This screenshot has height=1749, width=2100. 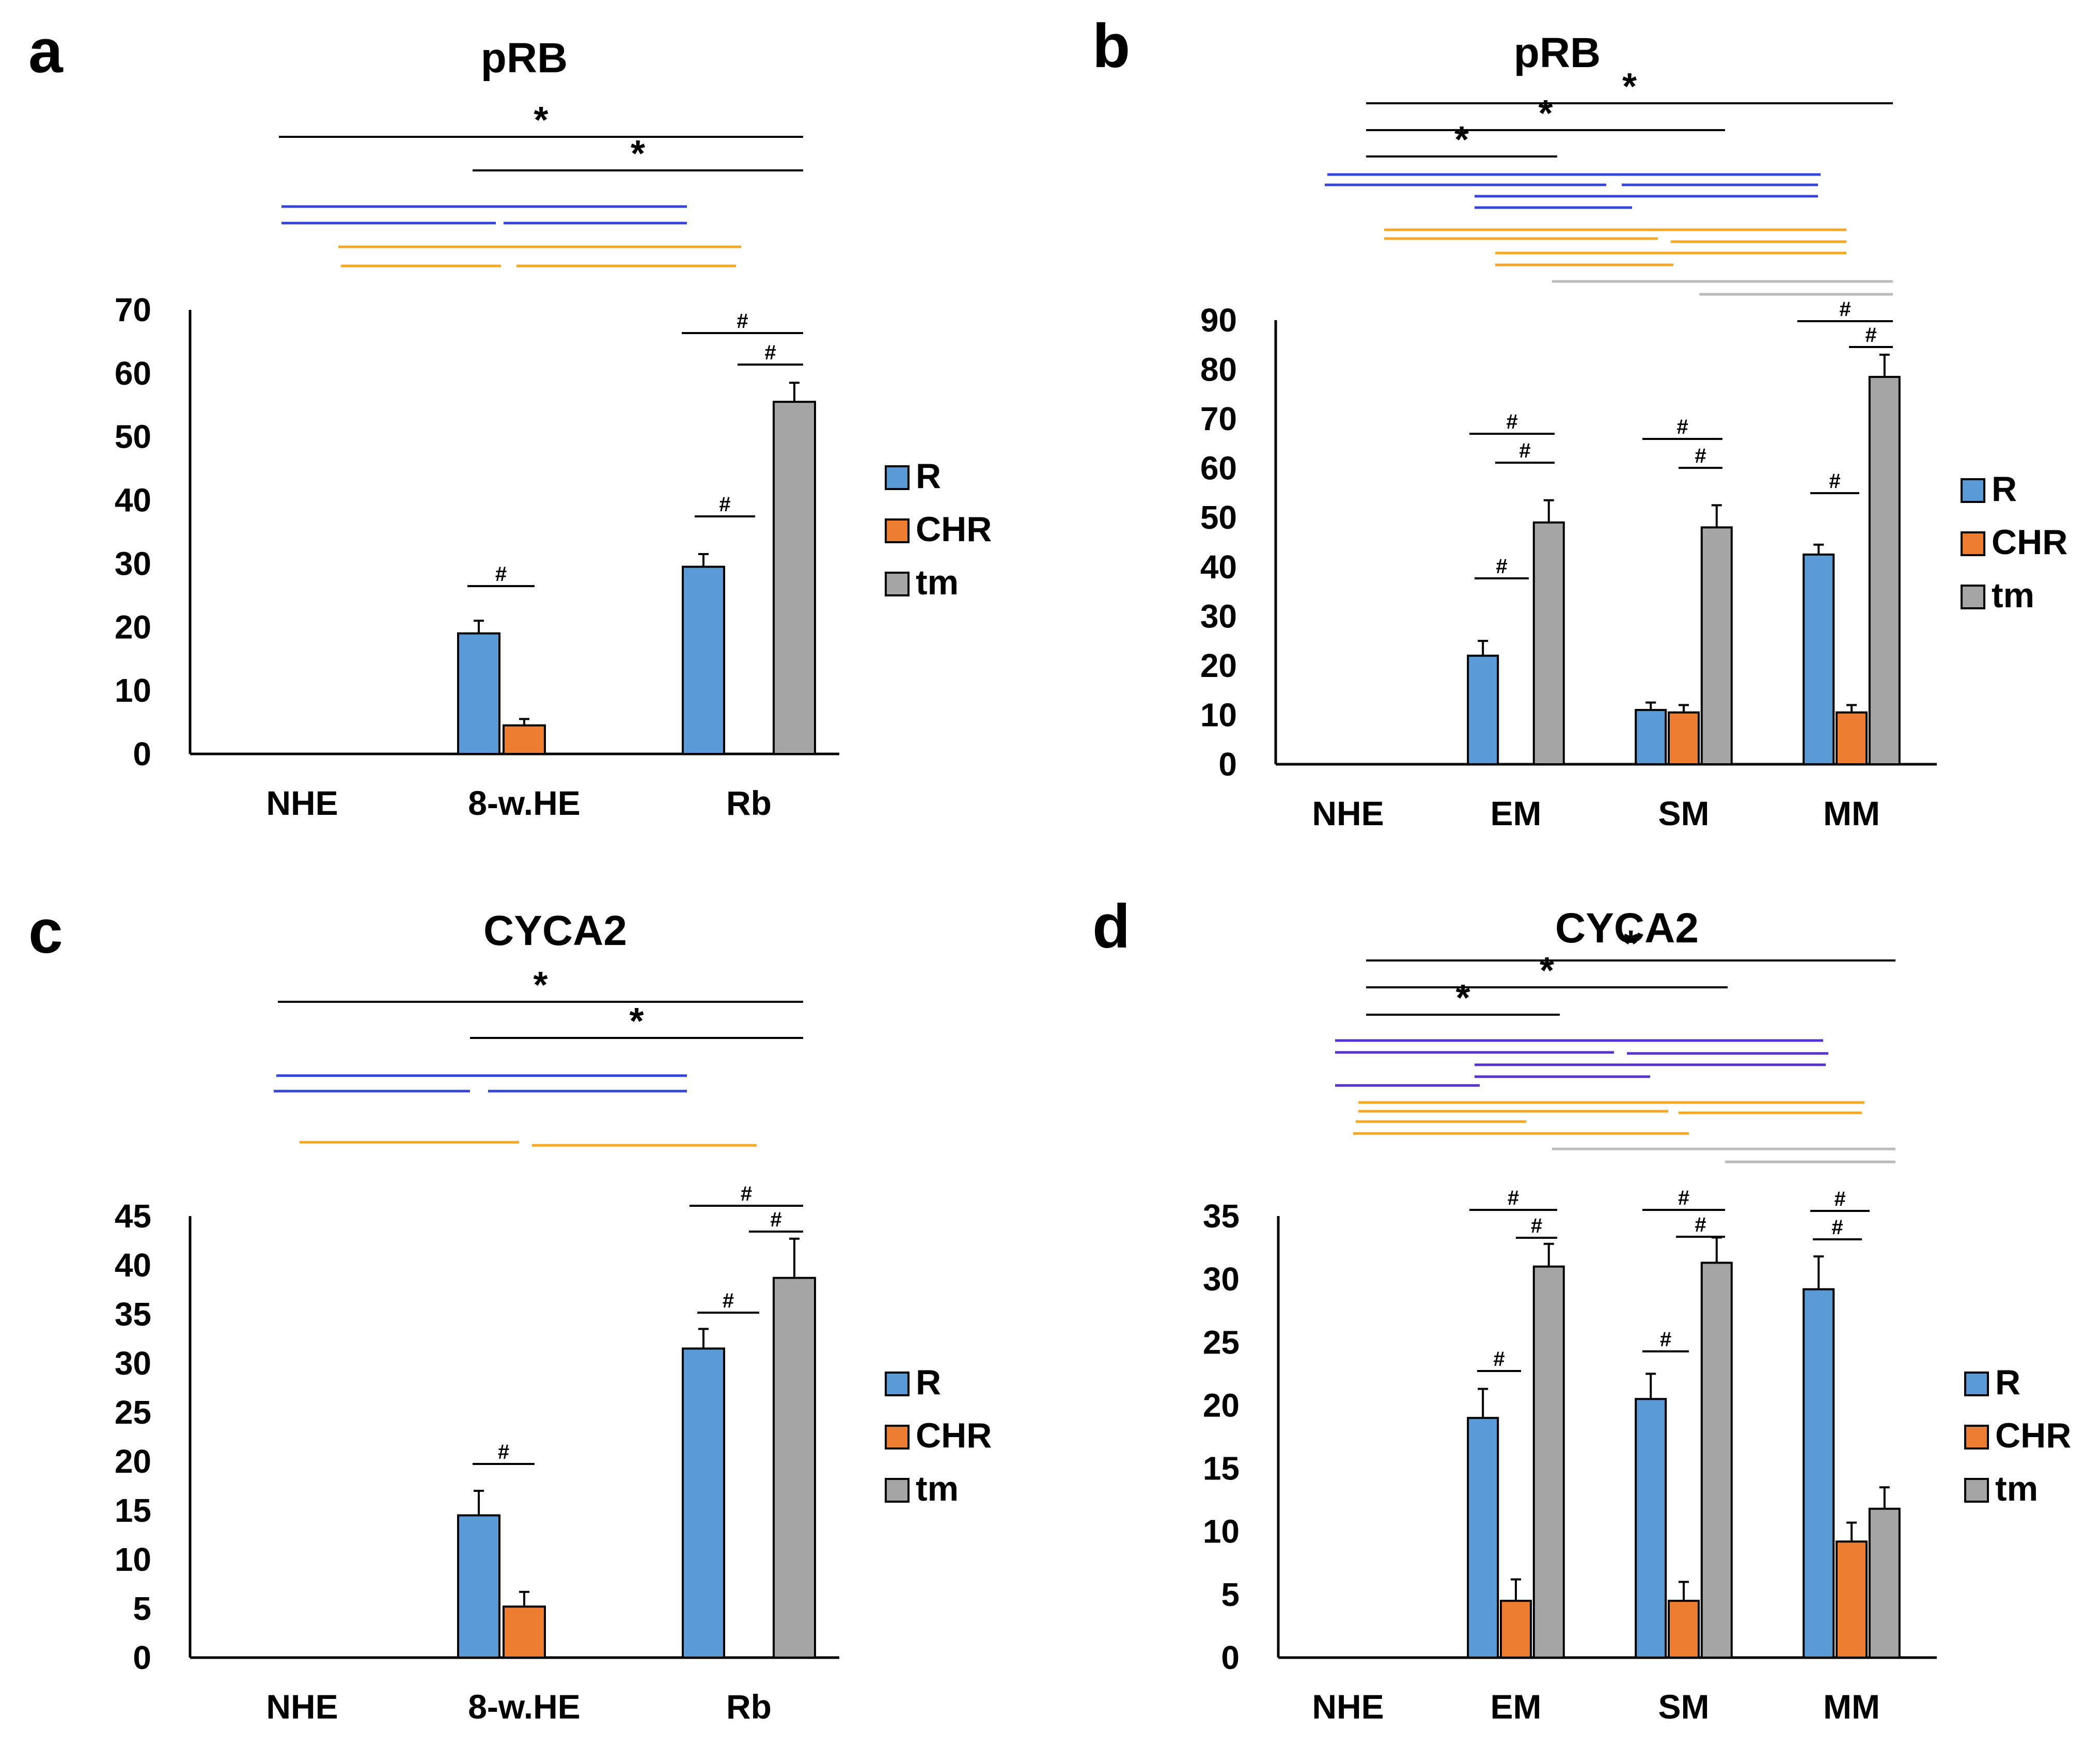 I want to click on y-tick-label-c-25: 25, so click(x=133, y=1412).